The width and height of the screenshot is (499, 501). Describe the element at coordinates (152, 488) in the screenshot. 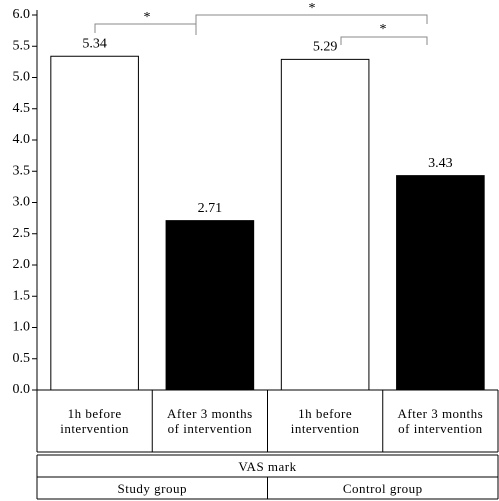

I see `group-label: Study group` at that location.